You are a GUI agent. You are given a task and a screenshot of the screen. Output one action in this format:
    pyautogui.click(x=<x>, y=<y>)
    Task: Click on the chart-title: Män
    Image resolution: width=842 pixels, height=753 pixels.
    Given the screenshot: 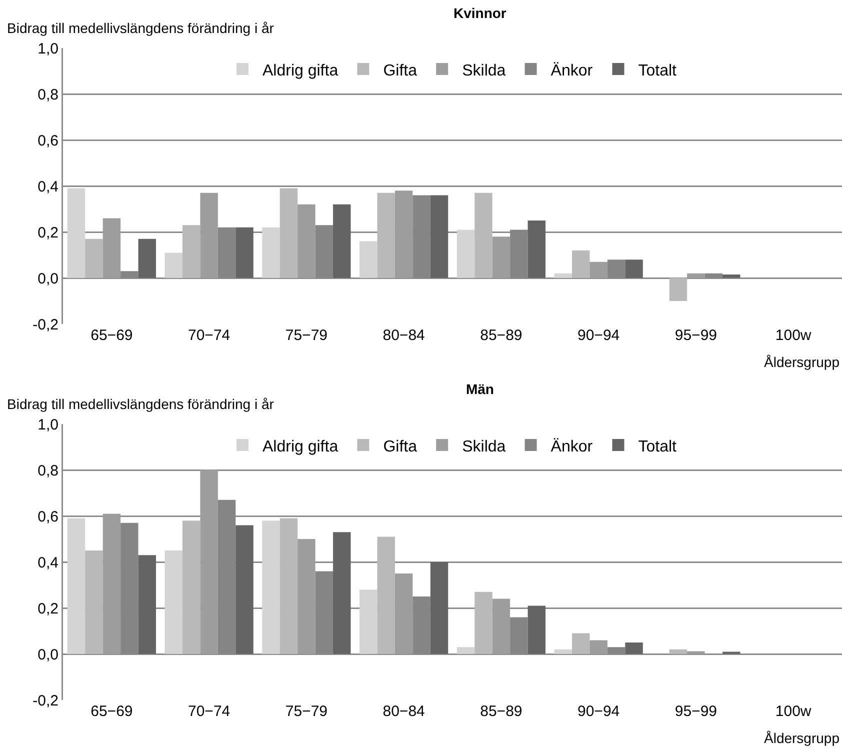 What is the action you would take?
    pyautogui.click(x=480, y=388)
    